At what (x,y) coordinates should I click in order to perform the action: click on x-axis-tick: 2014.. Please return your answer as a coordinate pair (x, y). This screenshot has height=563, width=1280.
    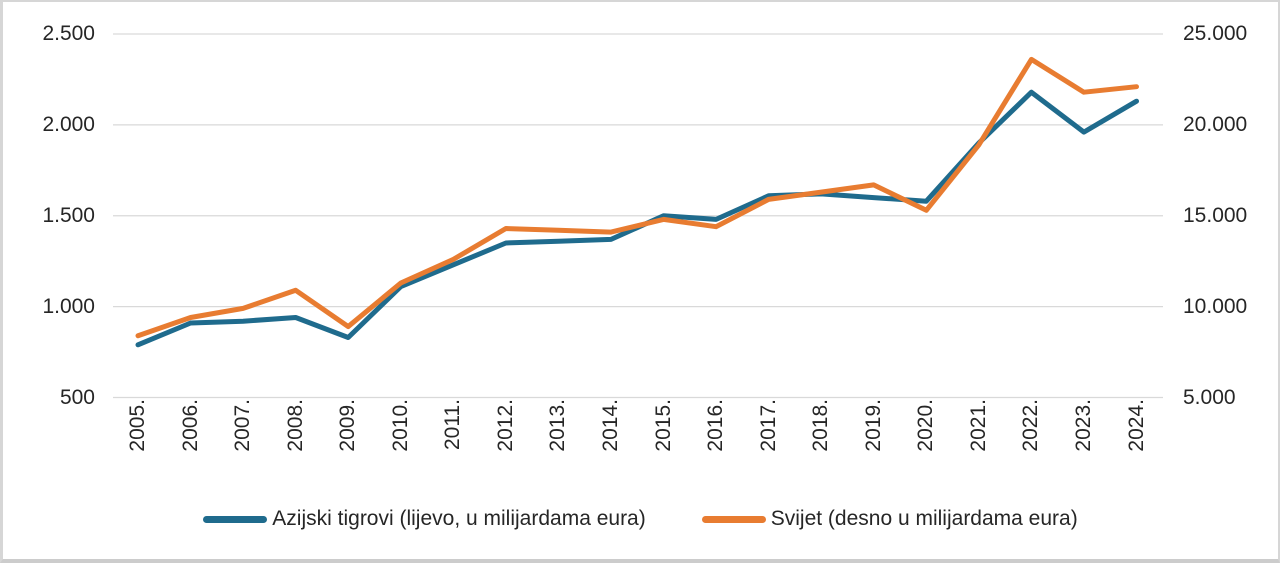
    Looking at the image, I should click on (610, 425).